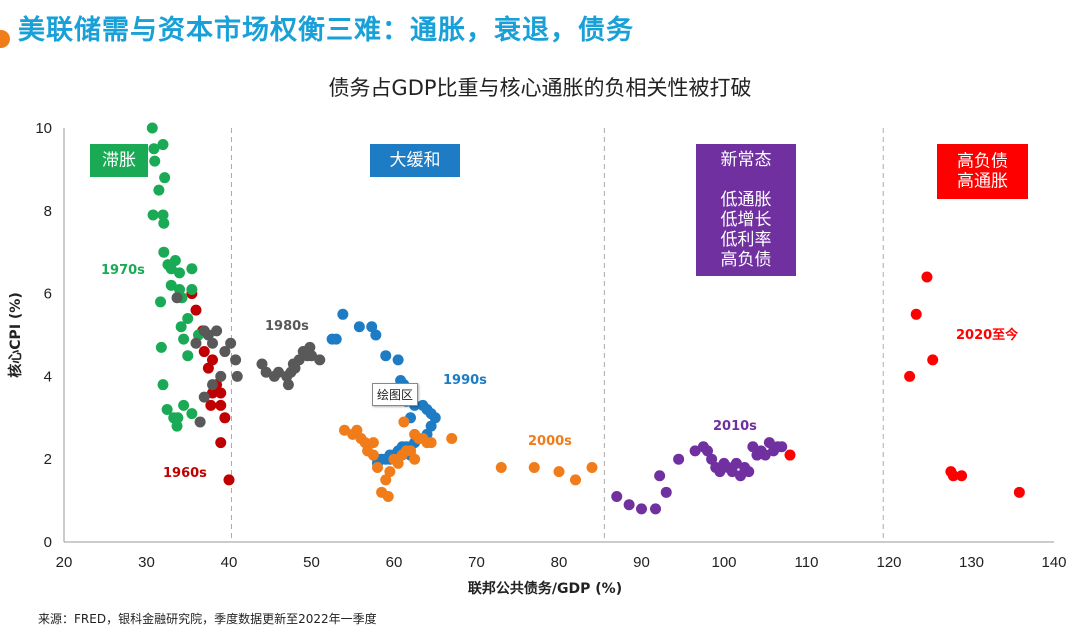  Describe the element at coordinates (971, 562) in the screenshot. I see `x-tick-label: 130` at that location.